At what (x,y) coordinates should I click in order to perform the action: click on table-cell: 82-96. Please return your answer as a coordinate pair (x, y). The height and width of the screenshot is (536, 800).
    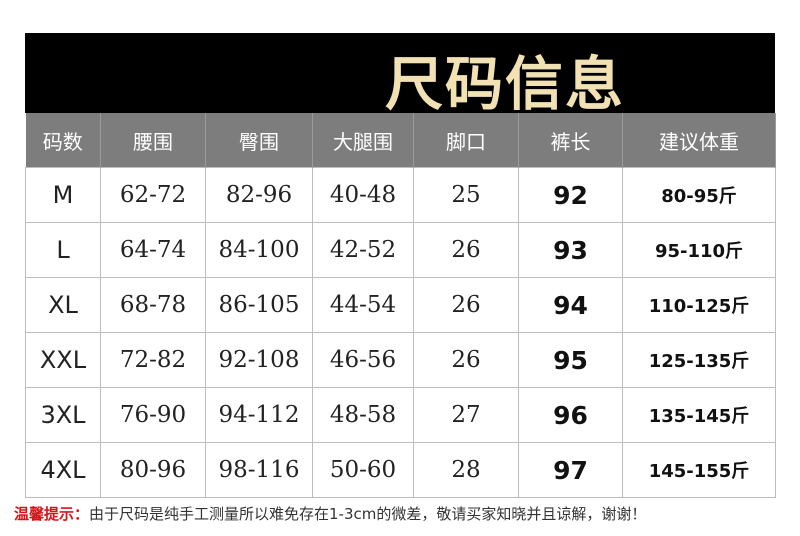
    Looking at the image, I should click on (259, 195).